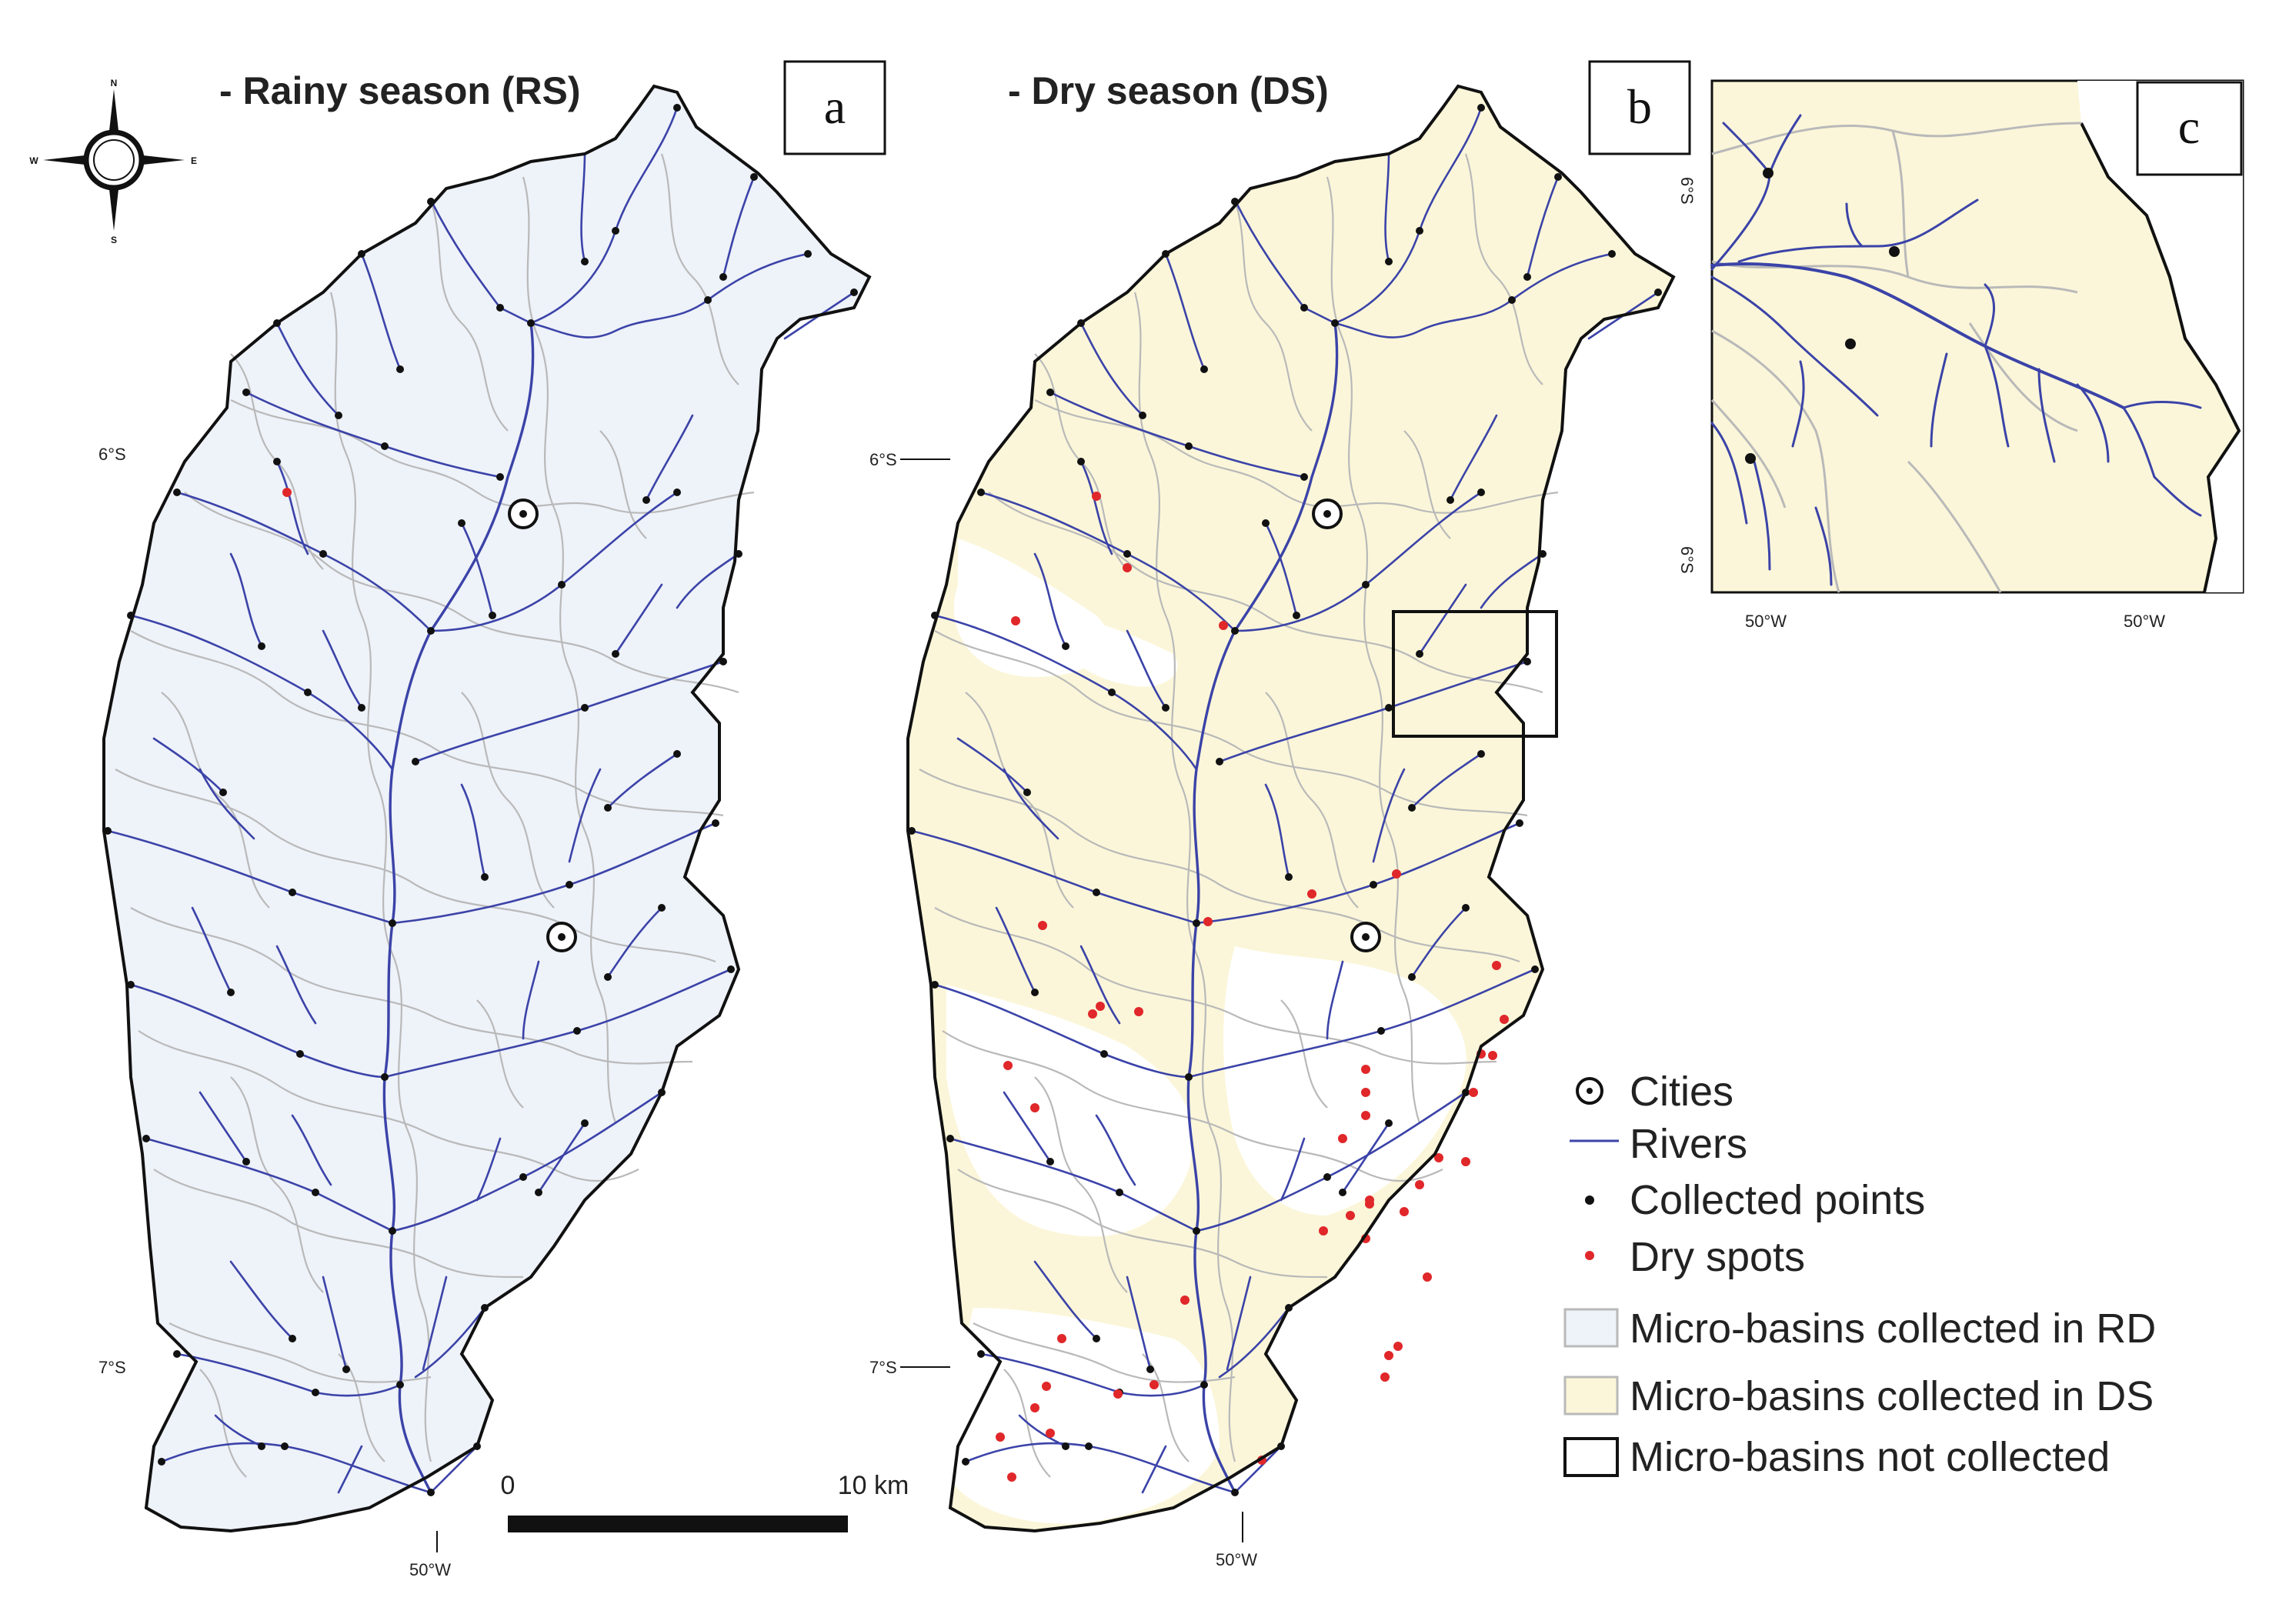  Describe the element at coordinates (113, 161) in the screenshot. I see `compass-rose-icon: N S W E` at that location.